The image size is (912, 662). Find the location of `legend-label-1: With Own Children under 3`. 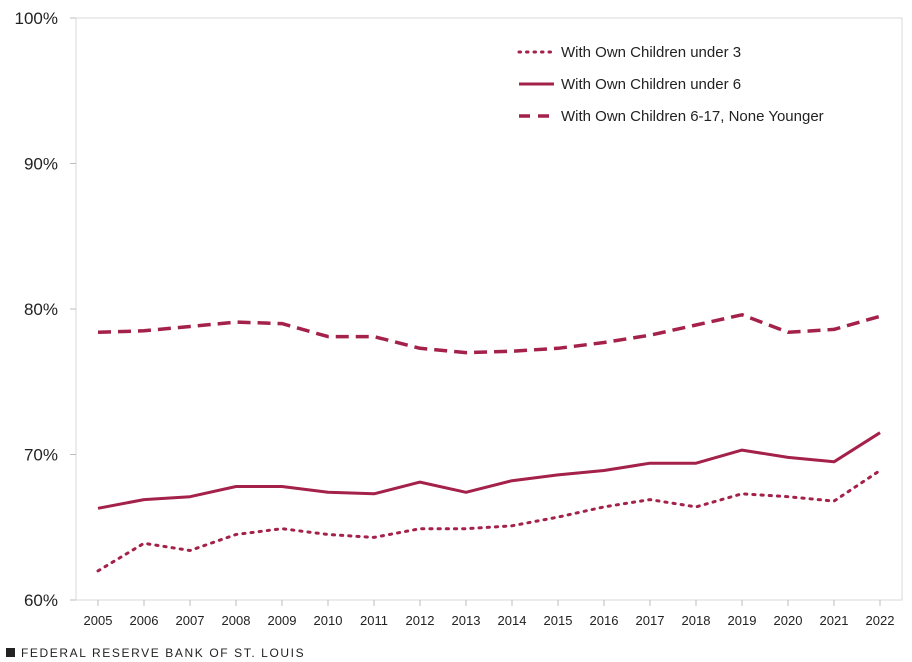

legend-label-1: With Own Children under 3 is located at coordinates (651, 52).